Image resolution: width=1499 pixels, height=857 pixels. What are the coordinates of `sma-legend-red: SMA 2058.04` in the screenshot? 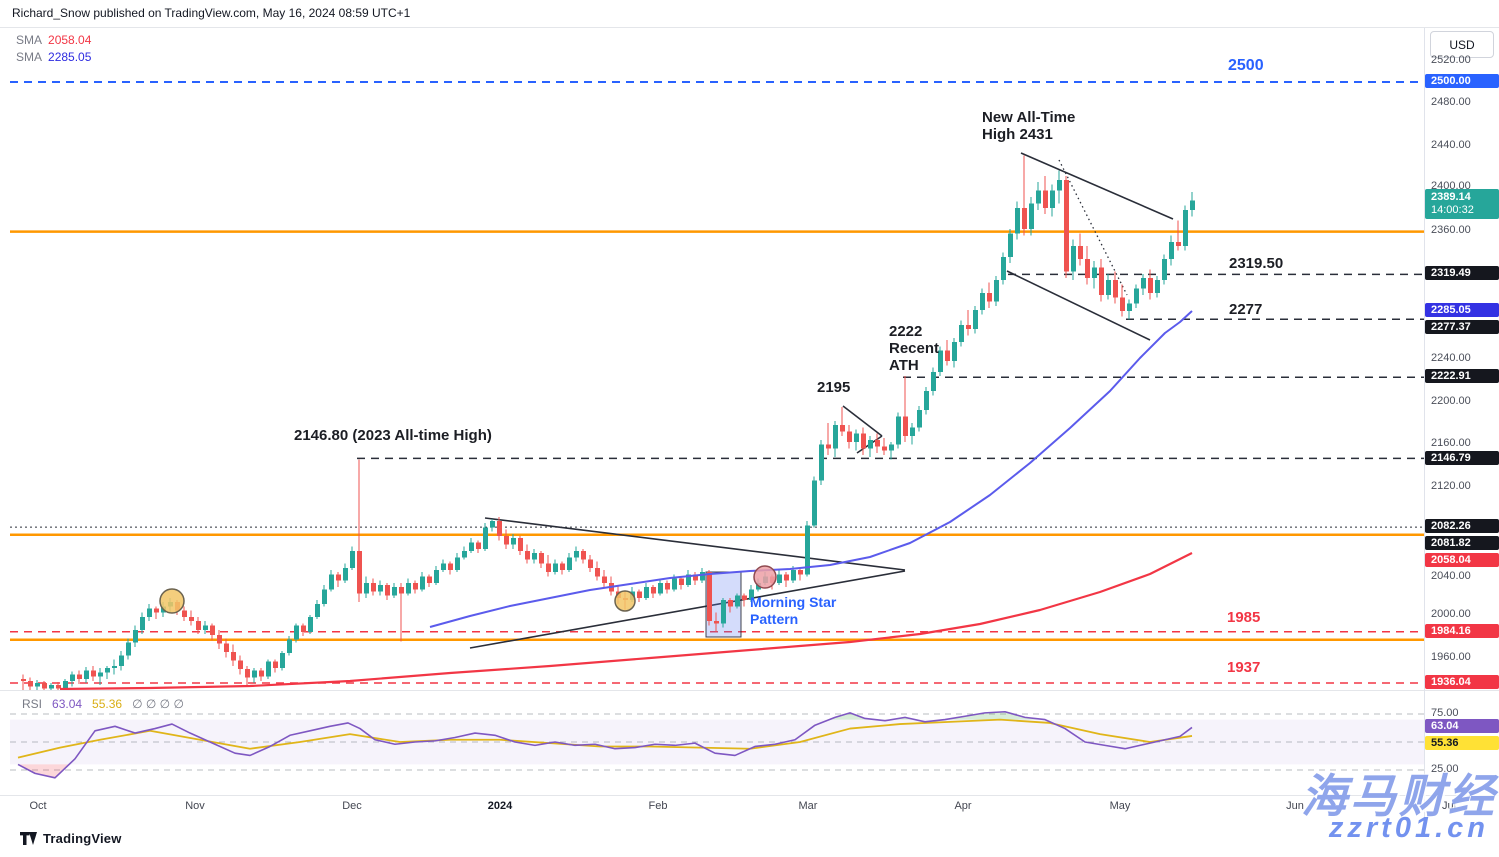 It's located at (53, 40).